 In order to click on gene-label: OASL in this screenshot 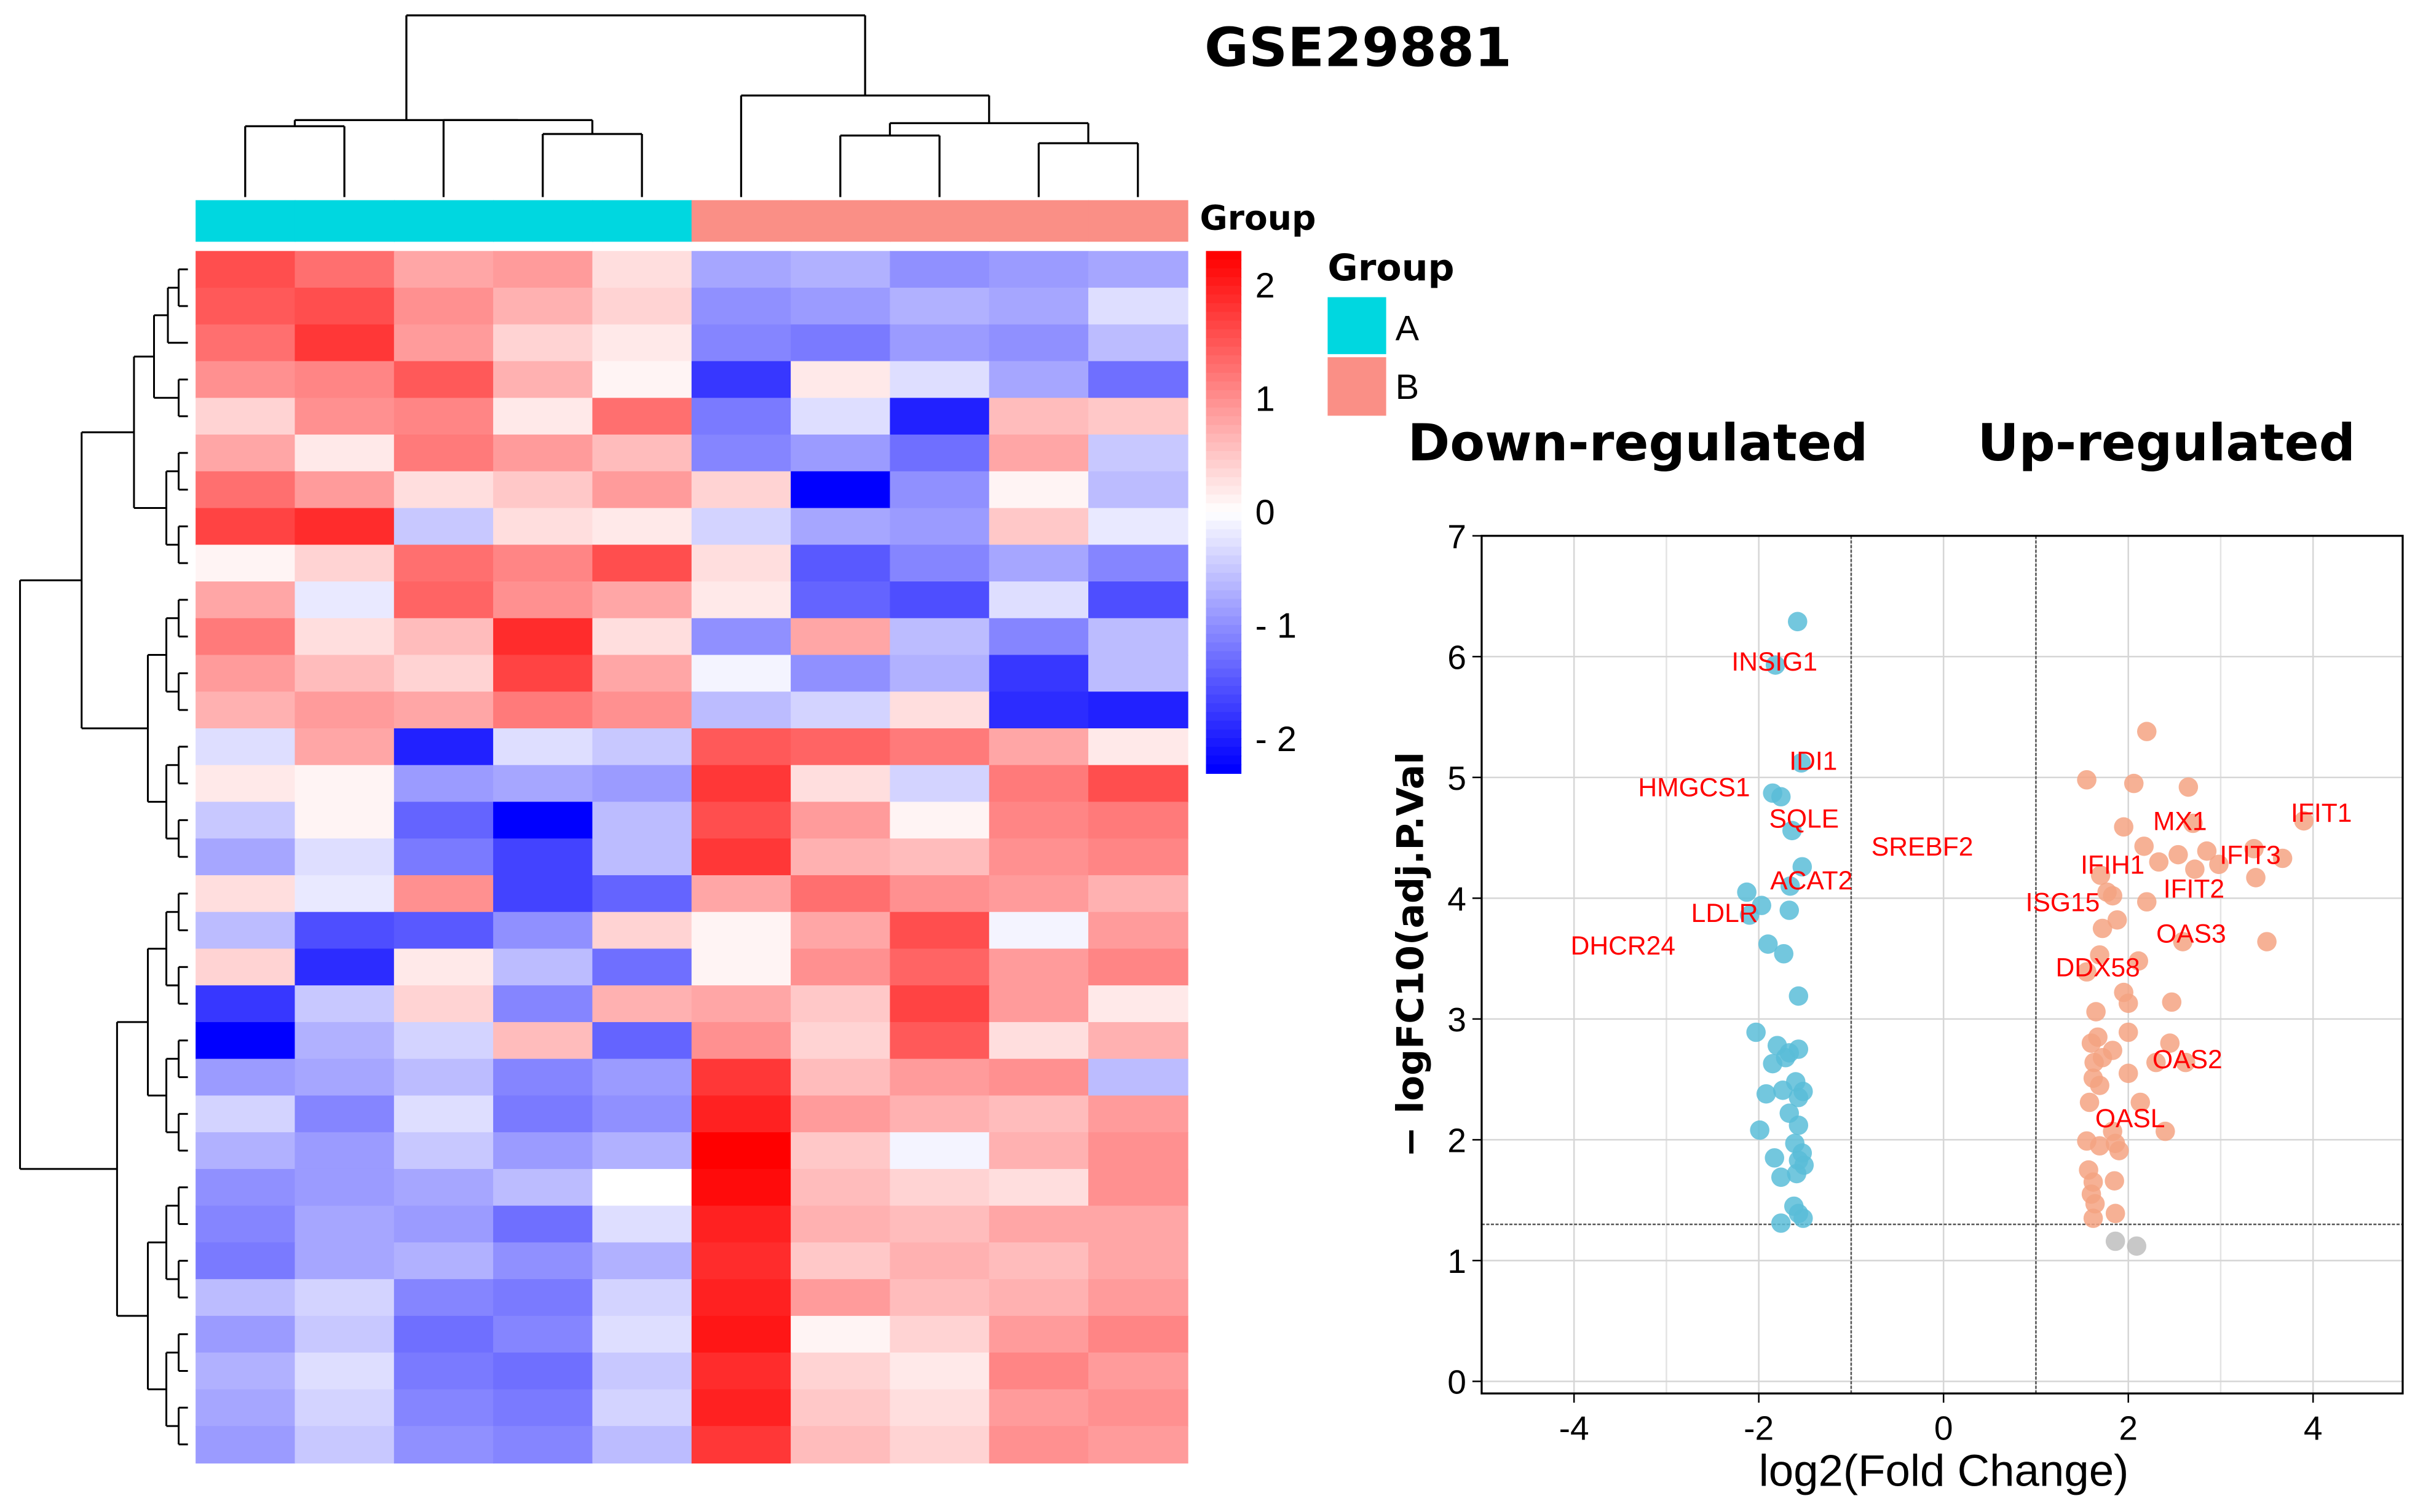, I will do `click(2130, 1118)`.